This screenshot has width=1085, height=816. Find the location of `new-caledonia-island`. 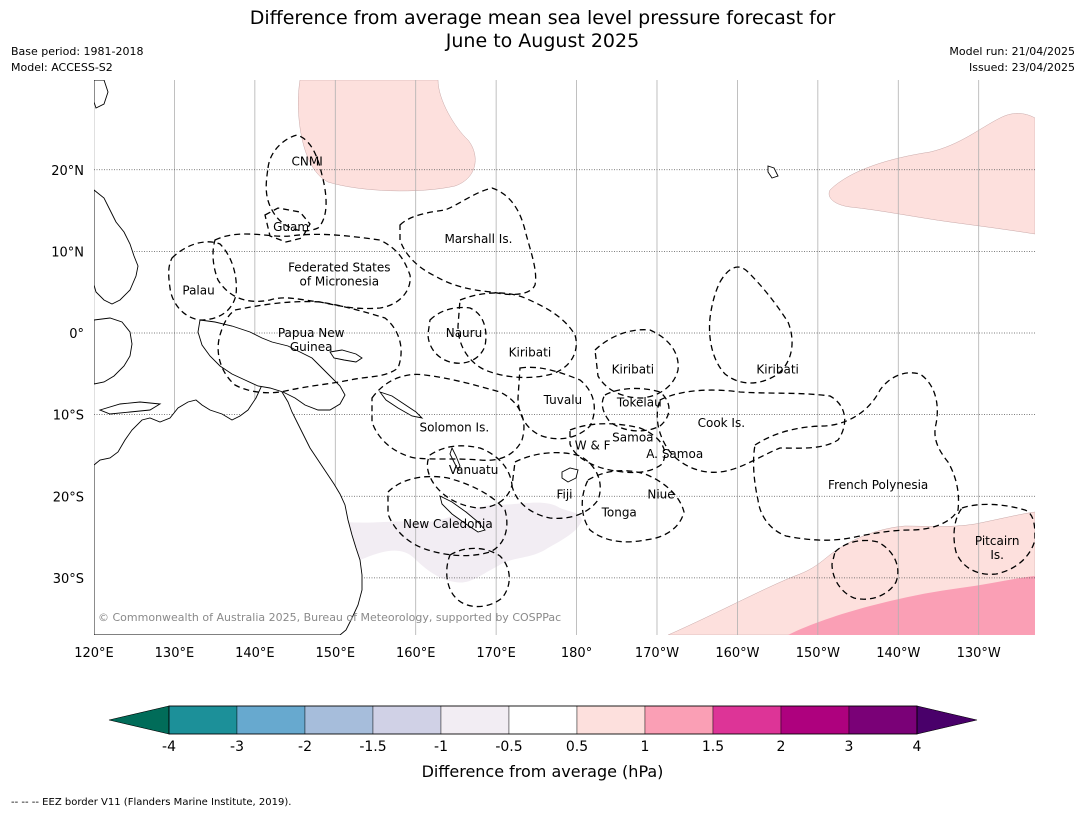

new-caledonia-island is located at coordinates (462, 514).